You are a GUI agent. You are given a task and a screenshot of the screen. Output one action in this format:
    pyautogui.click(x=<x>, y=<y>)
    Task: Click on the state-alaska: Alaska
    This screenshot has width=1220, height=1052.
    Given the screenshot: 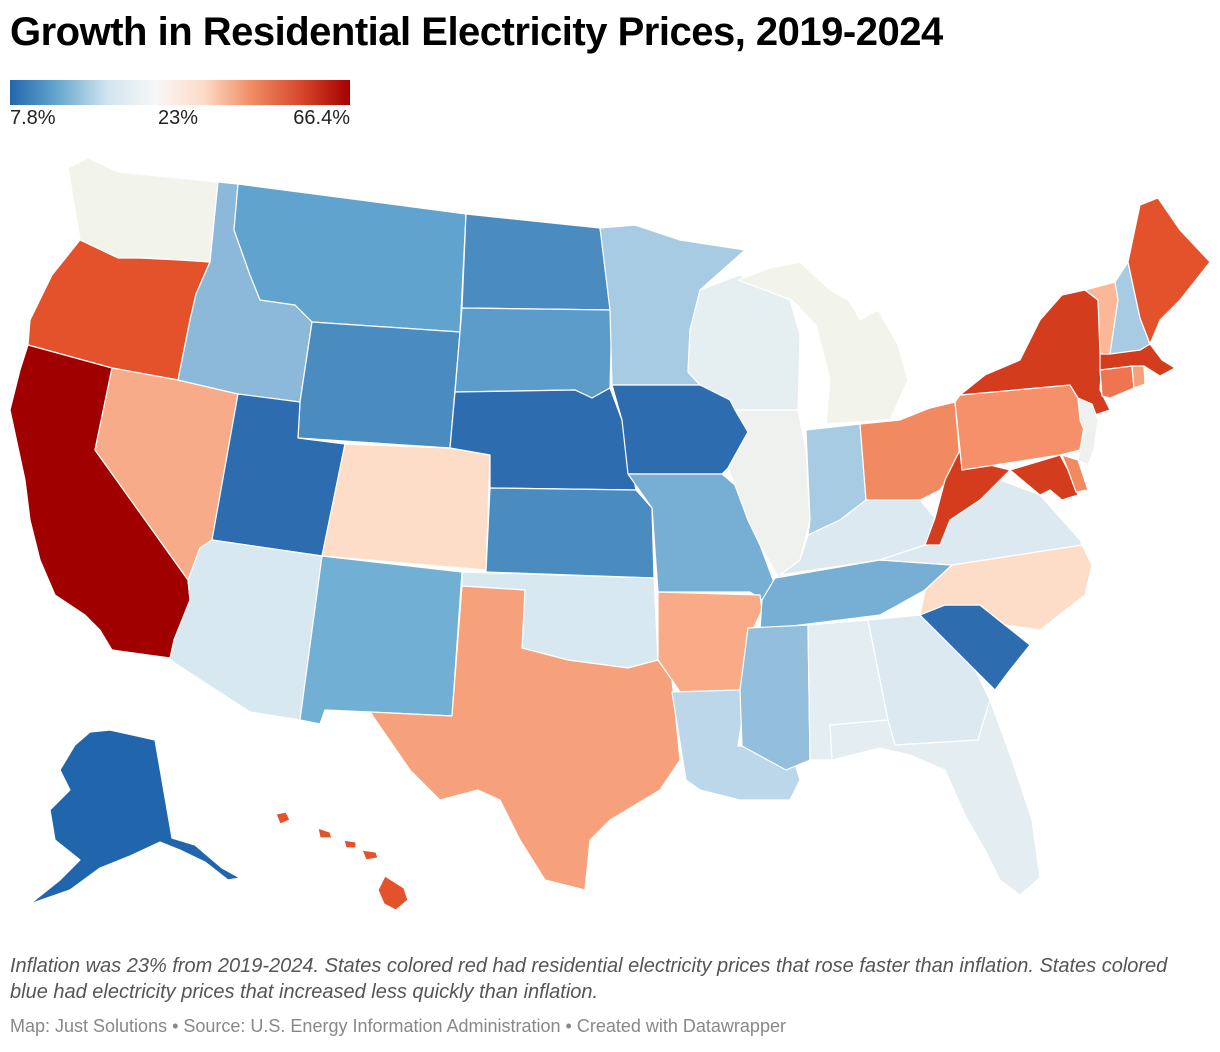 What is the action you would take?
    pyautogui.click(x=135, y=817)
    